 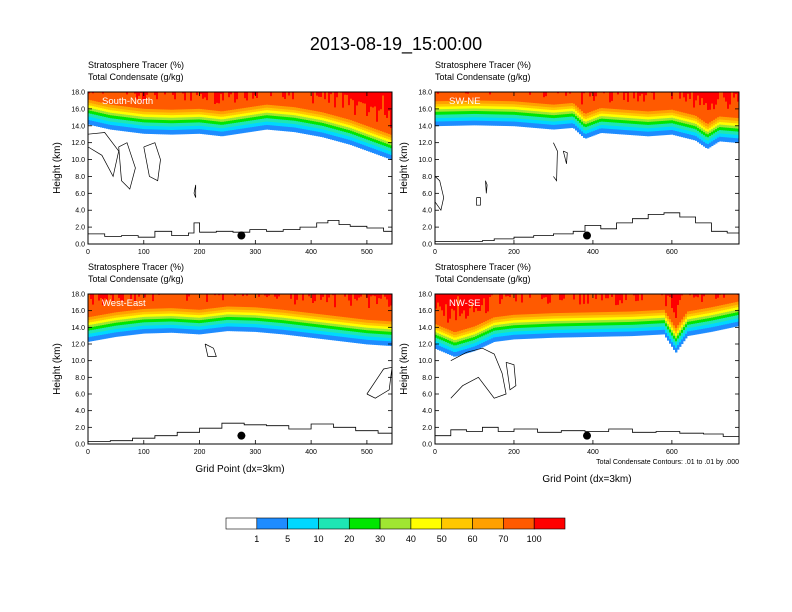 I want to click on figure-title: 2013-08-19_15:00:00, so click(x=396, y=44).